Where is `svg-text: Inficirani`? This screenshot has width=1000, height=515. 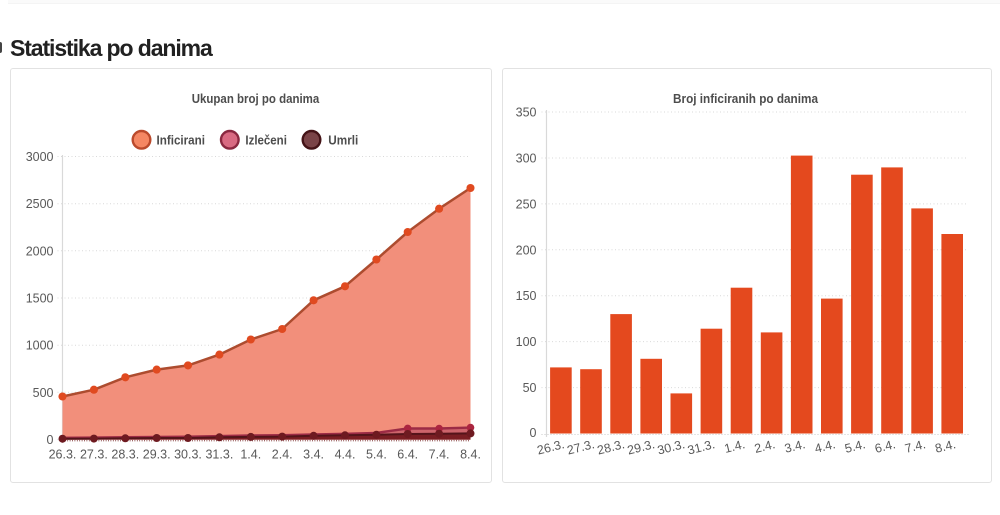
svg-text: Inficirani is located at coordinates (181, 139).